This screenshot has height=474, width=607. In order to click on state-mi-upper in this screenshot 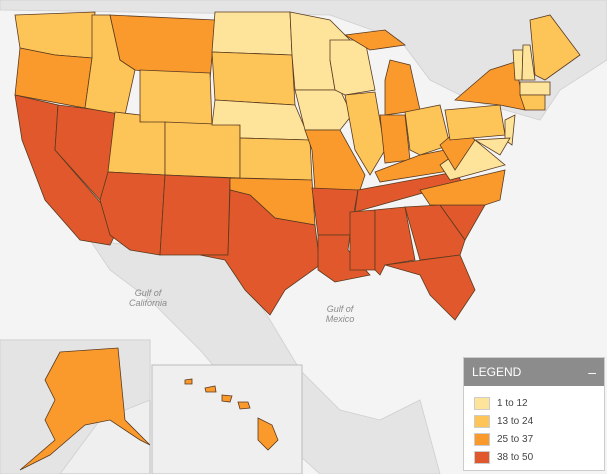, I will do `click(375, 40)`.